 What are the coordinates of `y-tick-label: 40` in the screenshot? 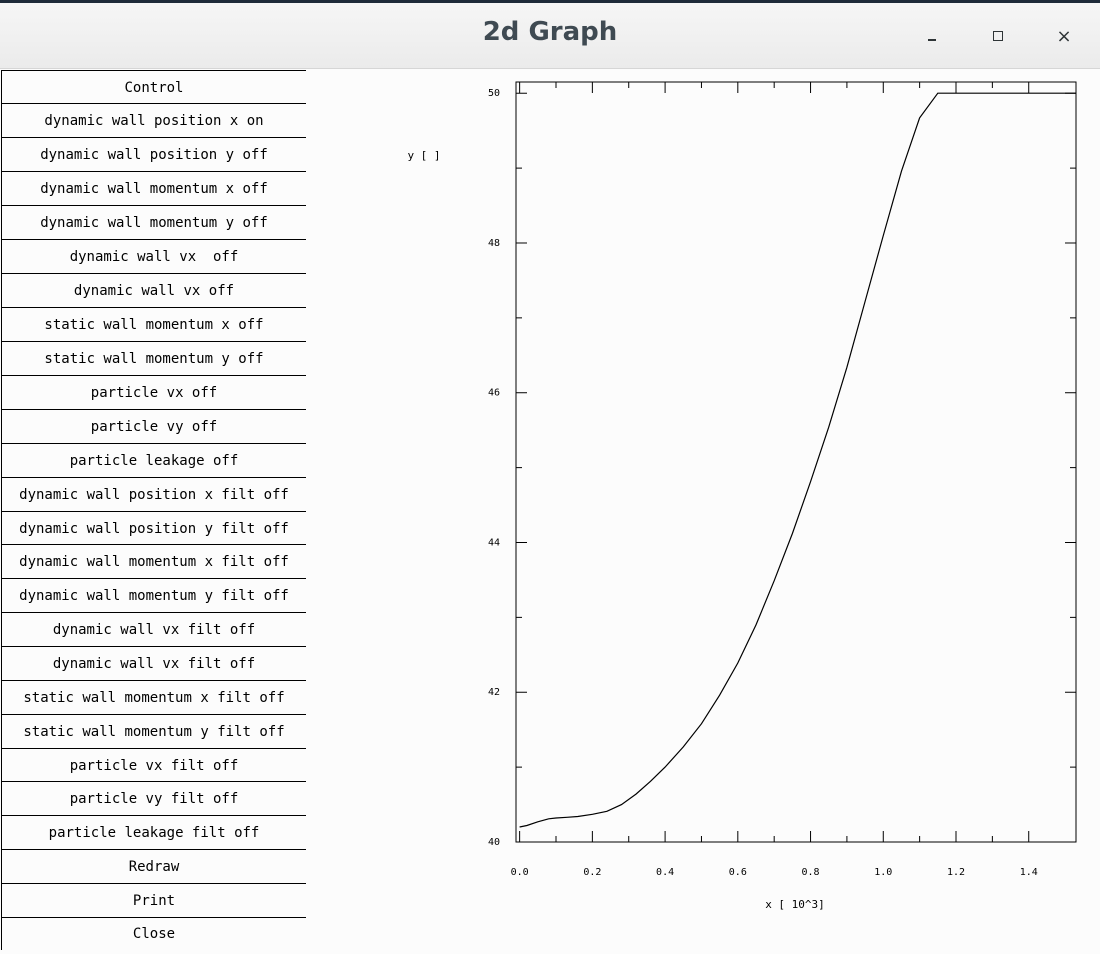 It's located at (494, 842).